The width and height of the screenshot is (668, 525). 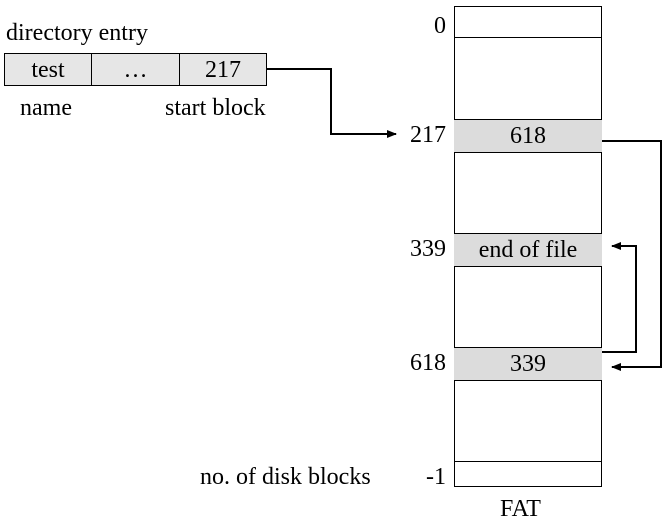 I want to click on dir-cell-start-block: 217, so click(x=223, y=69).